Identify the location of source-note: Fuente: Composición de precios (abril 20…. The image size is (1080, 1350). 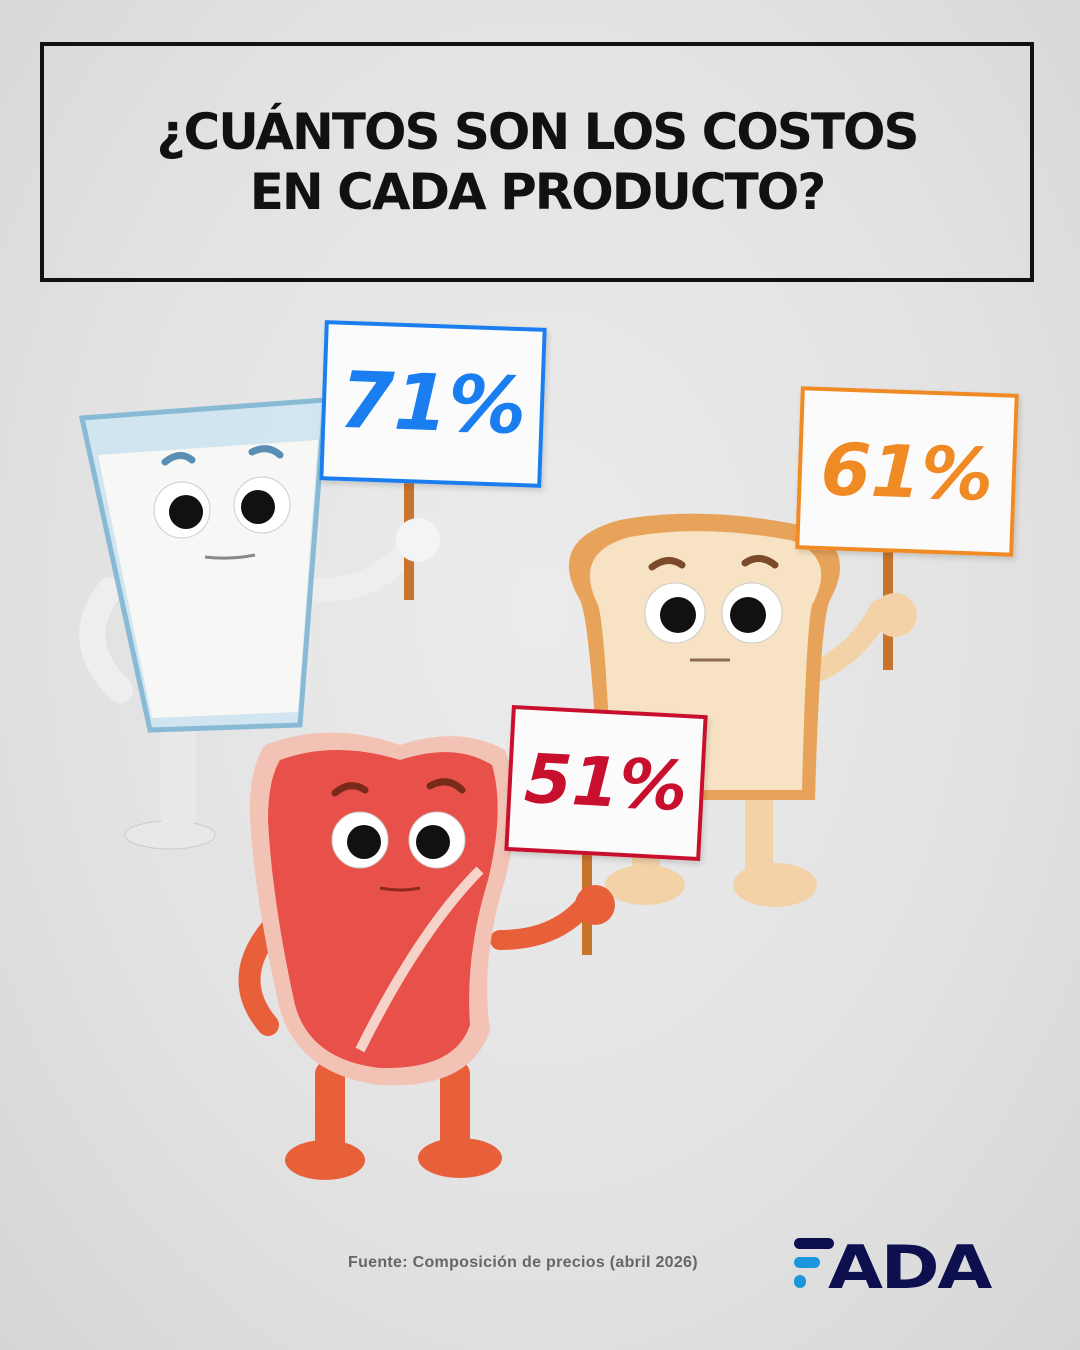
(523, 1262).